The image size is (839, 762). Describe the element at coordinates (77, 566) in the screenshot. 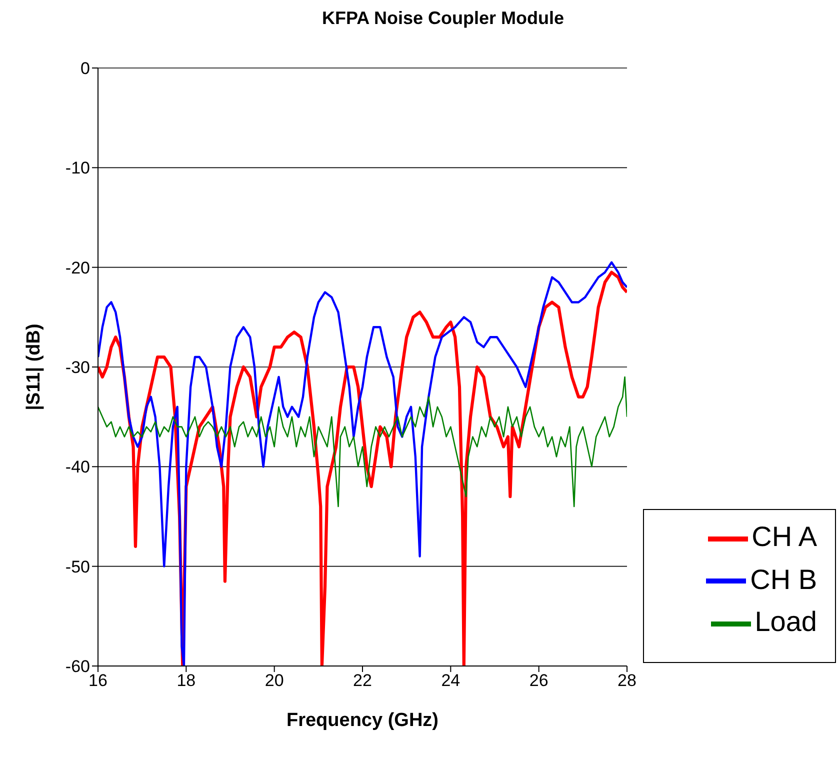

I see `y-tick-label: -50` at that location.